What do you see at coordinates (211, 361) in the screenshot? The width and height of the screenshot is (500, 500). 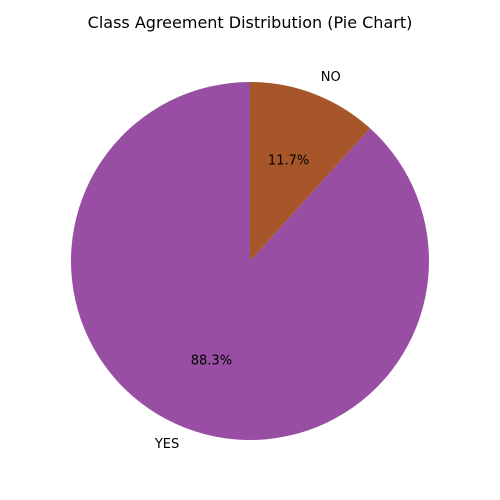 I see `pie-pct-yes: 88.3%` at bounding box center [211, 361].